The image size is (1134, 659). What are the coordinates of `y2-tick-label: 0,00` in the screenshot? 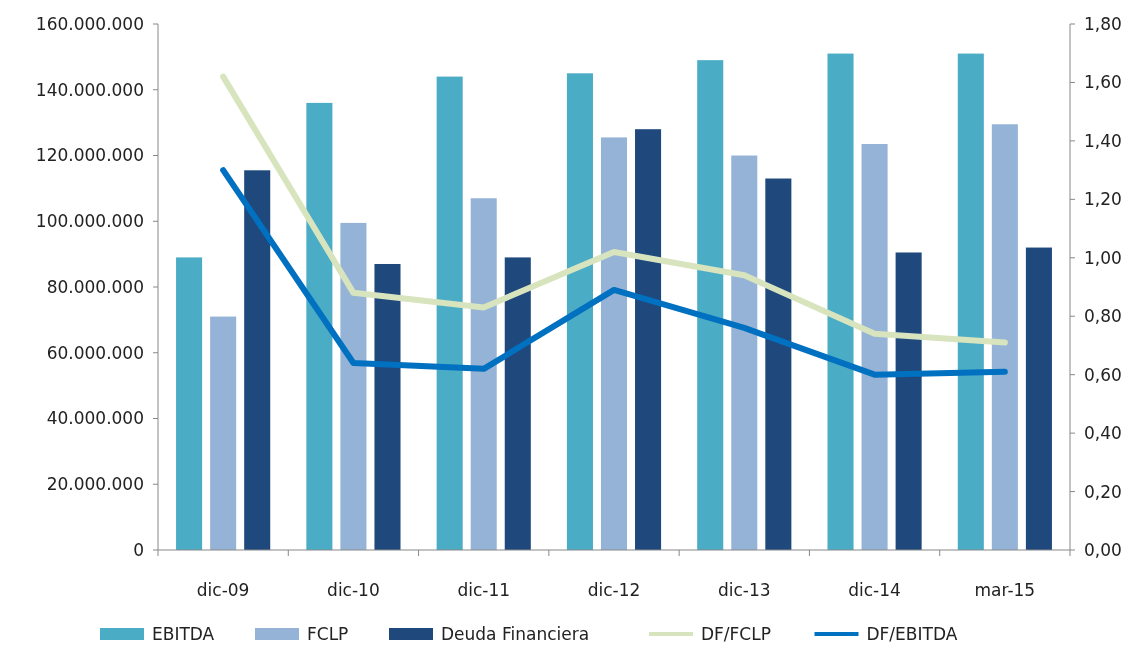 It's located at (1103, 549).